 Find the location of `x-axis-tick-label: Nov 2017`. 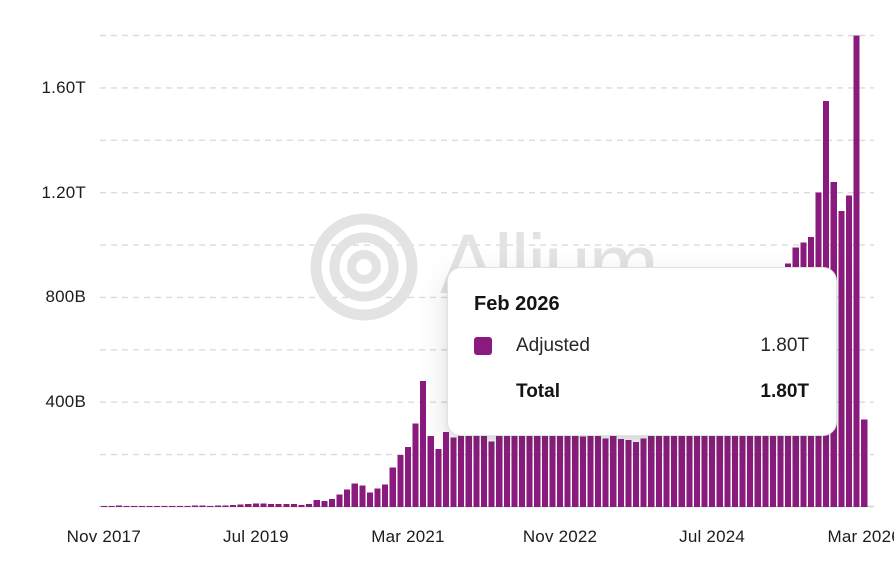

x-axis-tick-label: Nov 2017 is located at coordinates (103, 536).